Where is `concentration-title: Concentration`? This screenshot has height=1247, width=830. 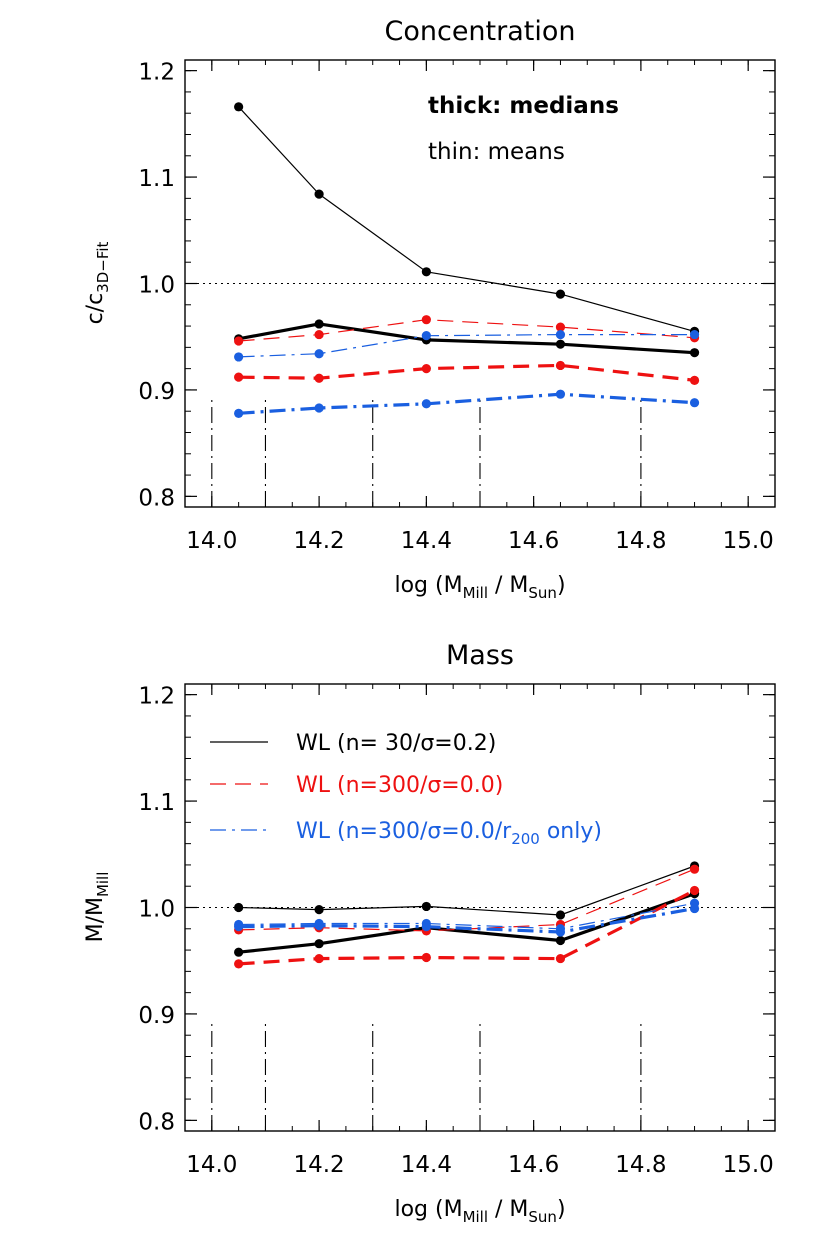 concentration-title: Concentration is located at coordinates (479, 31).